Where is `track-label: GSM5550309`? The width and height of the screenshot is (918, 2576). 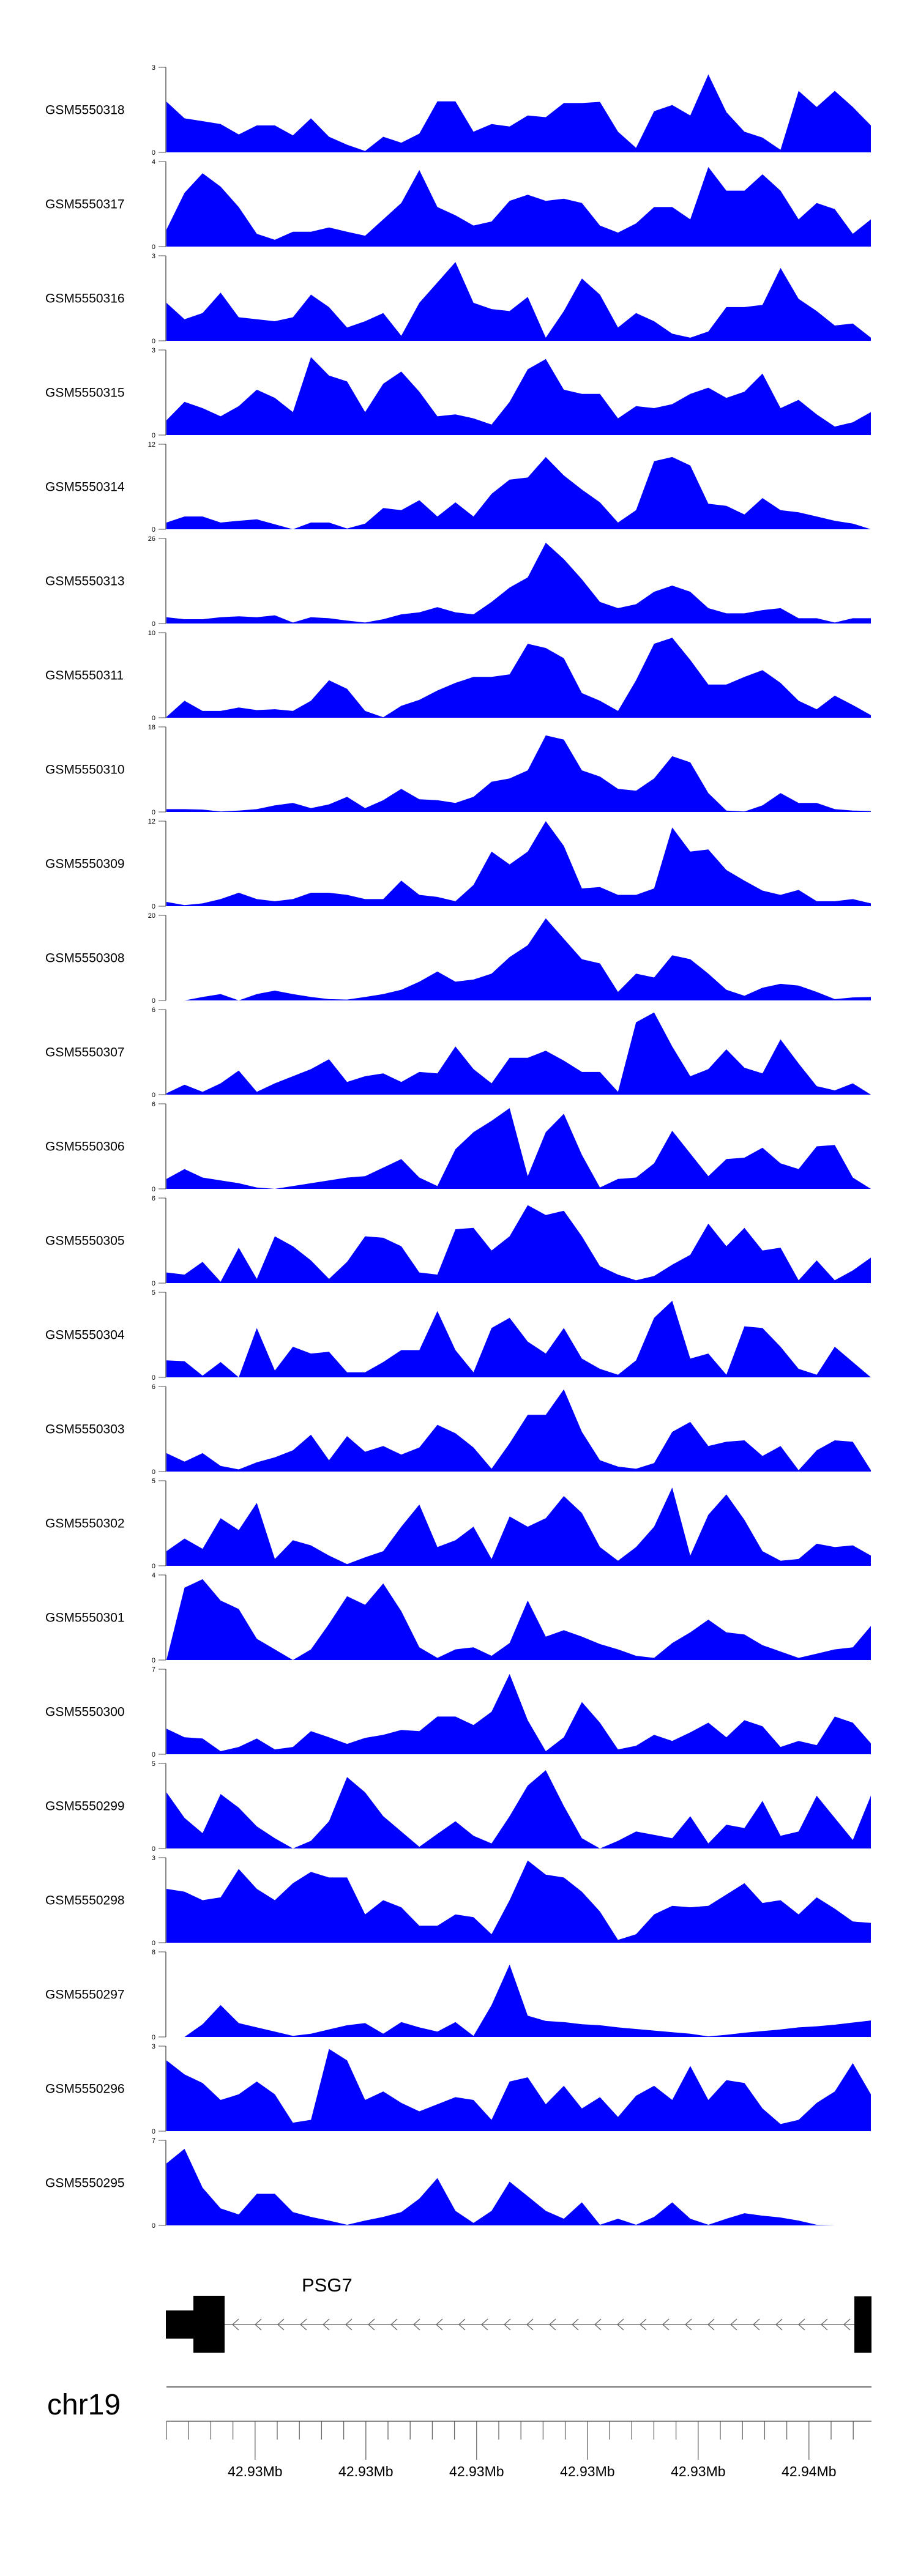 track-label: GSM5550309 is located at coordinates (85, 864).